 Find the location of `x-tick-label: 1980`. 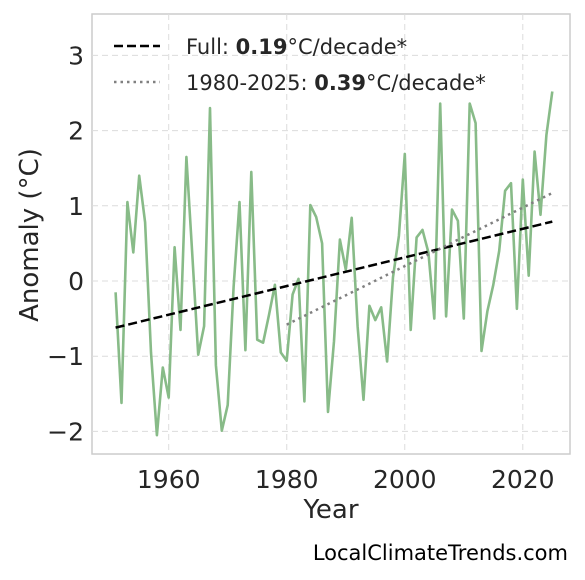

x-tick-label: 1980 is located at coordinates (287, 479).